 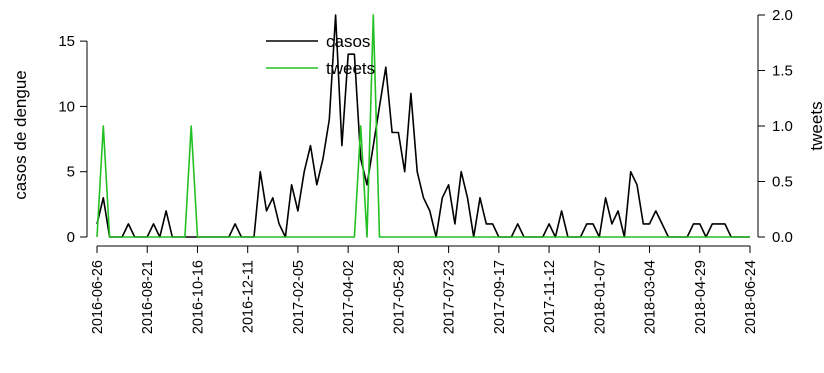 I want to click on x-tick-label: 2017-02-05, so click(x=299, y=297).